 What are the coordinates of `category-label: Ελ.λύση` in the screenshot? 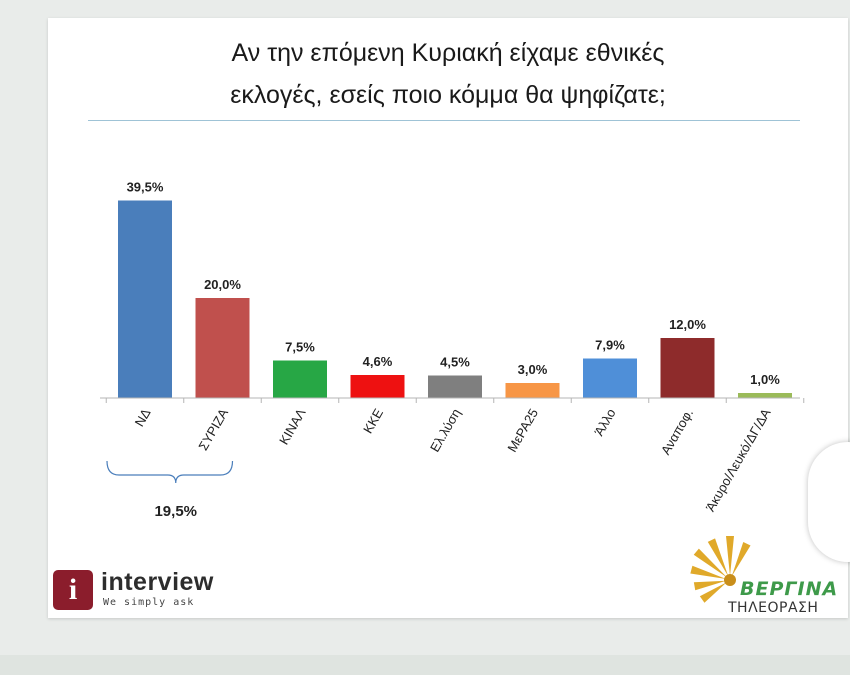 It's located at (445, 430).